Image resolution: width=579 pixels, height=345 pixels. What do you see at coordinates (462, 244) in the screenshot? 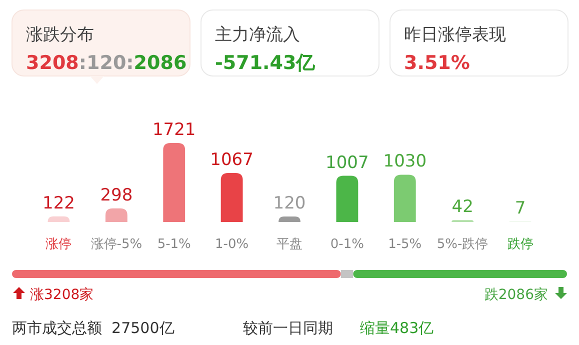
I see `x-tick-label: 5%-跌停` at bounding box center [462, 244].